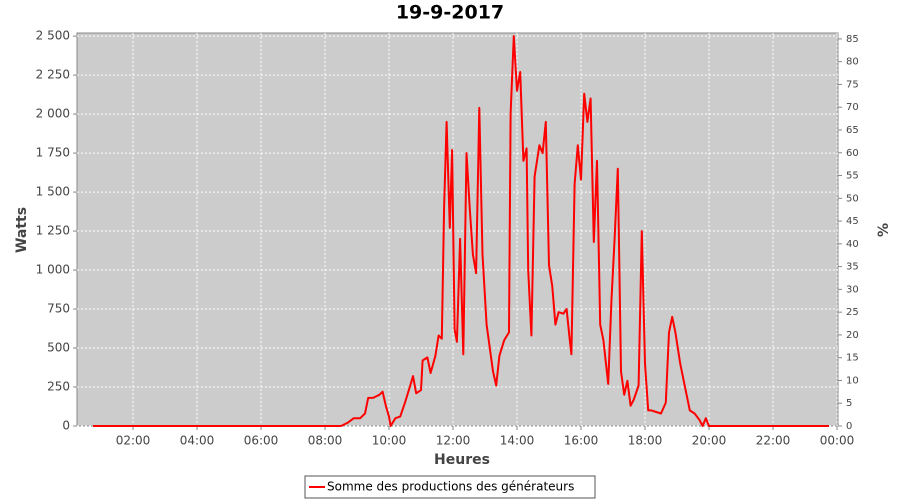 The width and height of the screenshot is (900, 504). What do you see at coordinates (852, 335) in the screenshot?
I see `y2-tick-label: 20` at bounding box center [852, 335].